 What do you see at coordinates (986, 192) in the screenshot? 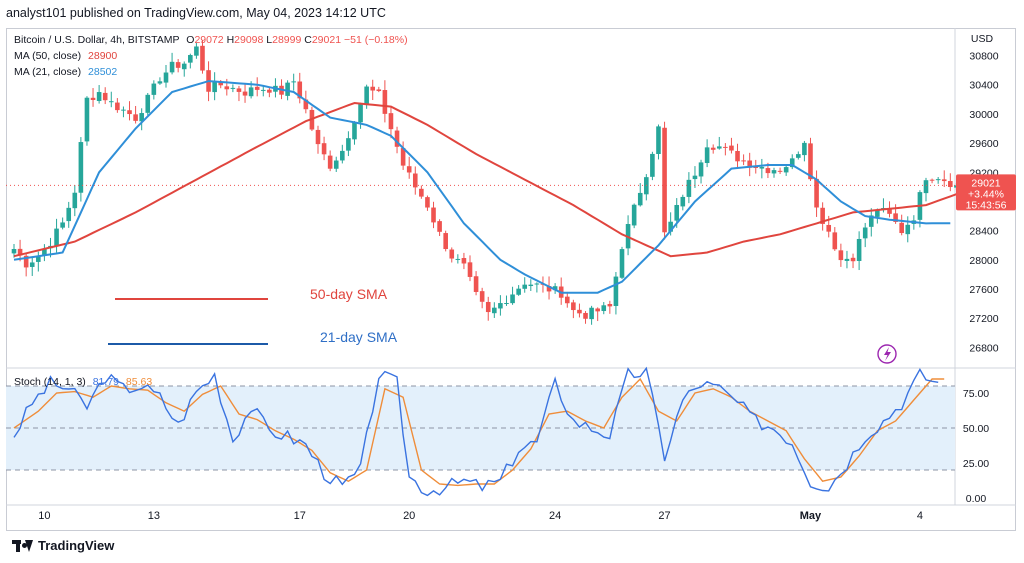
I see `price-badge-bg` at bounding box center [986, 192].